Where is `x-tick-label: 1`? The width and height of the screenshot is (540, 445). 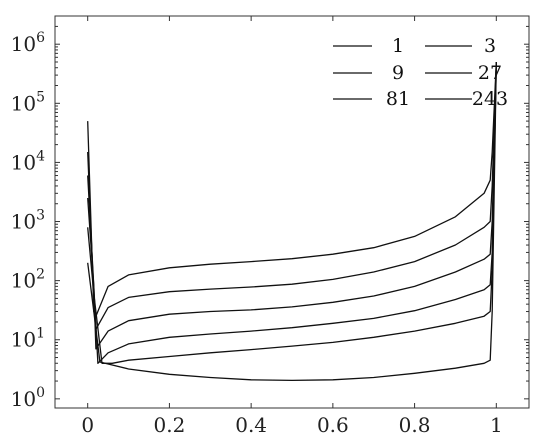 x-tick-label: 1 is located at coordinates (496, 425).